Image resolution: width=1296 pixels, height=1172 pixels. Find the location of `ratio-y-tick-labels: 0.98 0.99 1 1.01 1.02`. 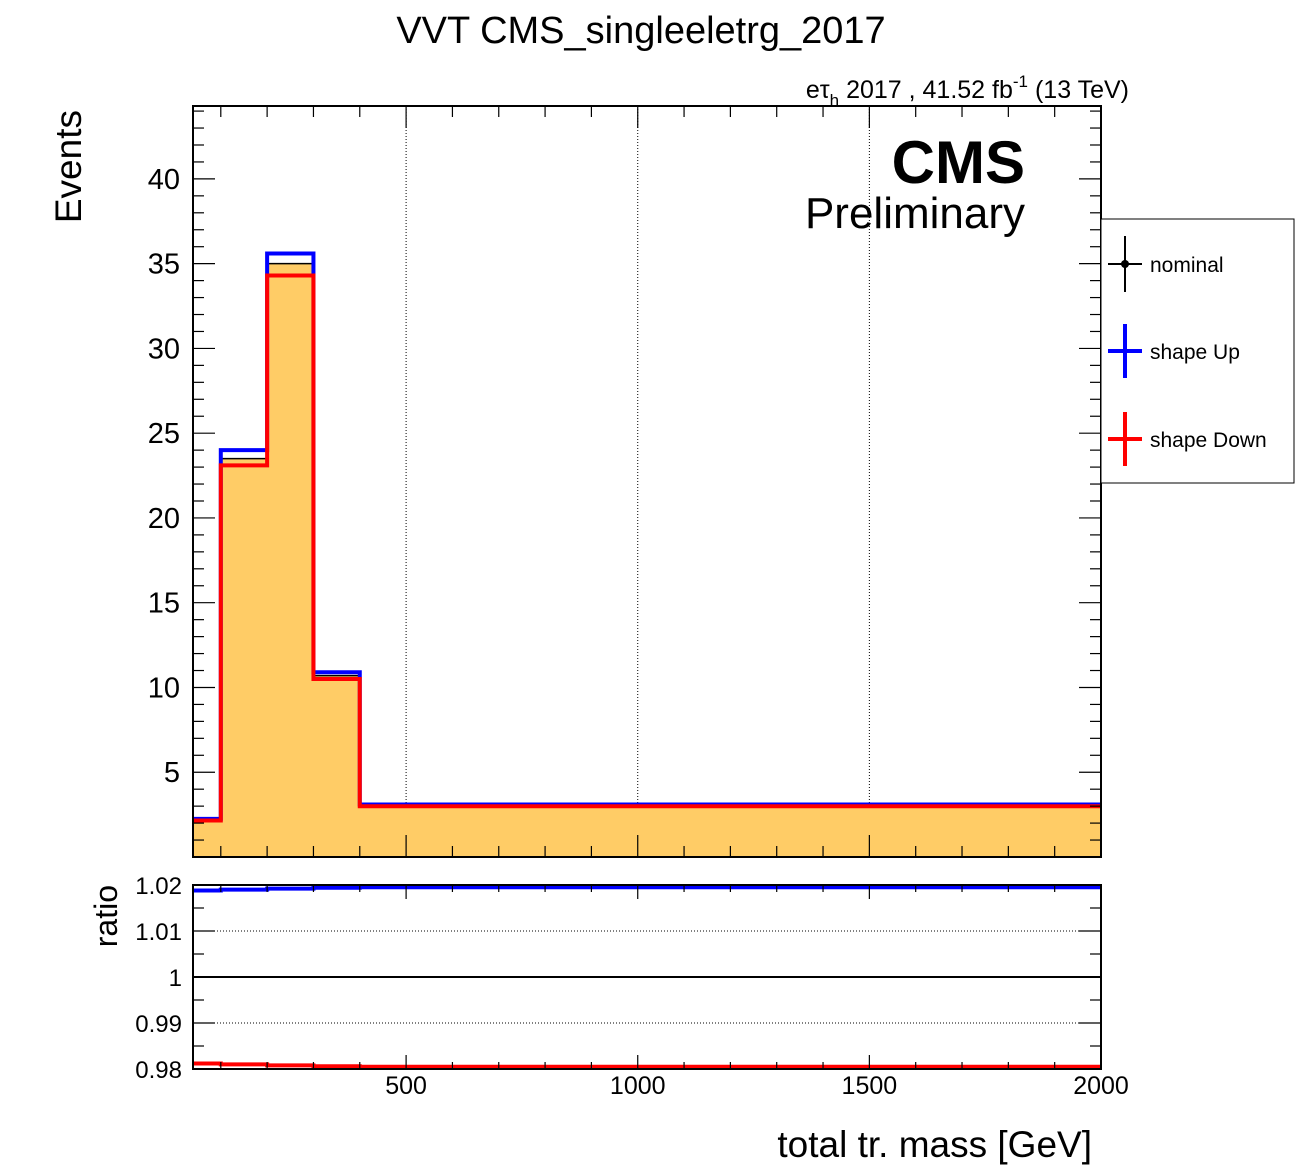

ratio-y-tick-labels: 0.98 0.99 1 1.01 1.02 is located at coordinates (158, 978).